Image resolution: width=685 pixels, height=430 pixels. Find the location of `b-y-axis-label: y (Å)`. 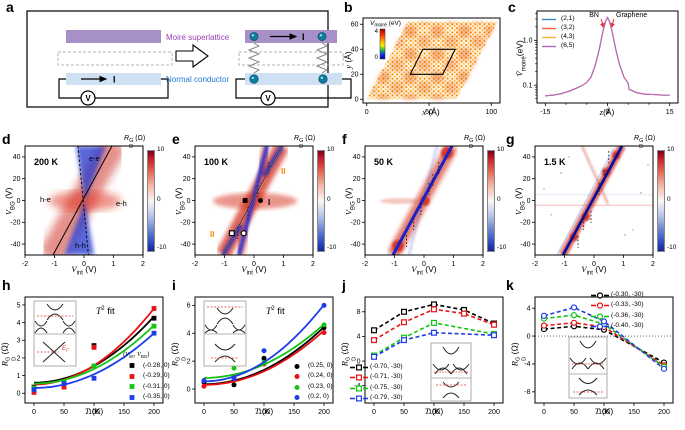

b-y-axis-label: y (Å) is located at coordinates (348, 60).